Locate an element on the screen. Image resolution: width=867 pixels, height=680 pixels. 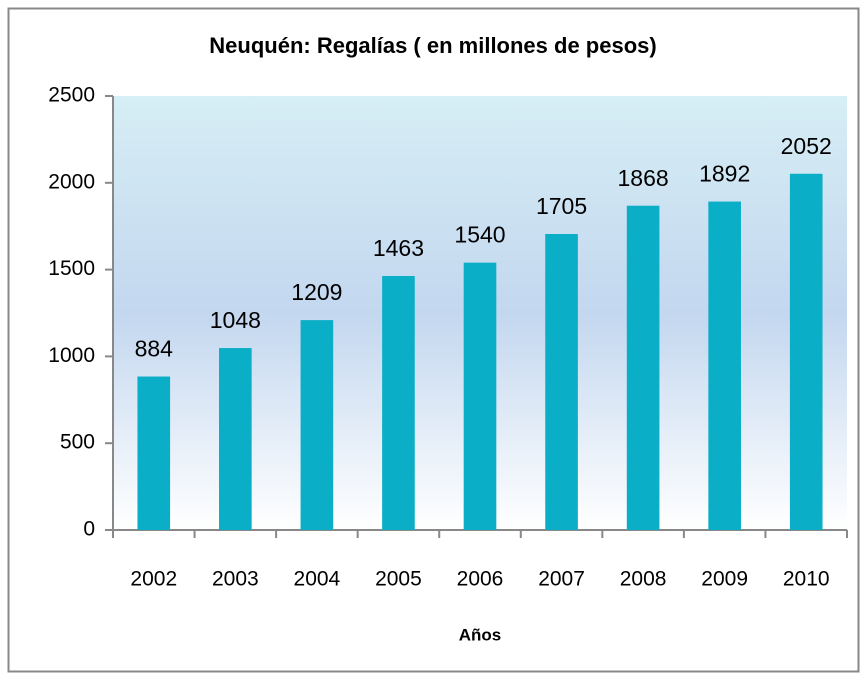
x-tick-label: 2009 is located at coordinates (724, 579).